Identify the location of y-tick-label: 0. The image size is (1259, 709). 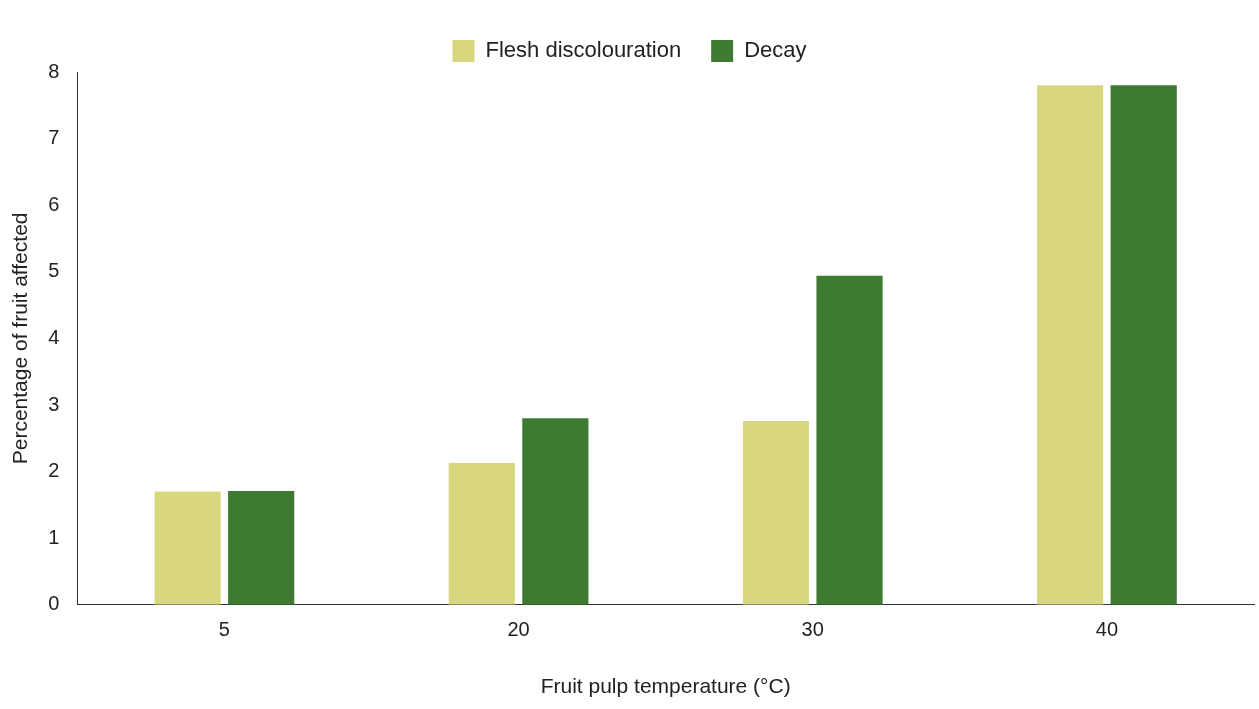
(54, 603).